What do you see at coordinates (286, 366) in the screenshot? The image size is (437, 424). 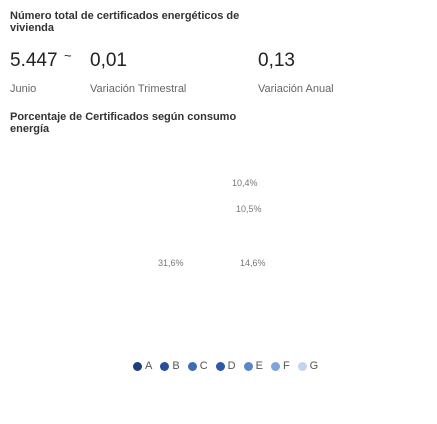 I see `legend-label: F` at bounding box center [286, 366].